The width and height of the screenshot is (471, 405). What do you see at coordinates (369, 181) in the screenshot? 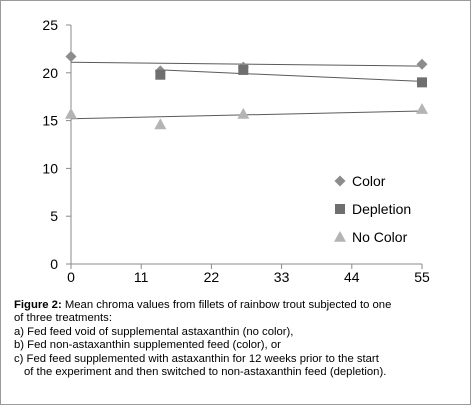
I see `legend-label-color: Color` at bounding box center [369, 181].